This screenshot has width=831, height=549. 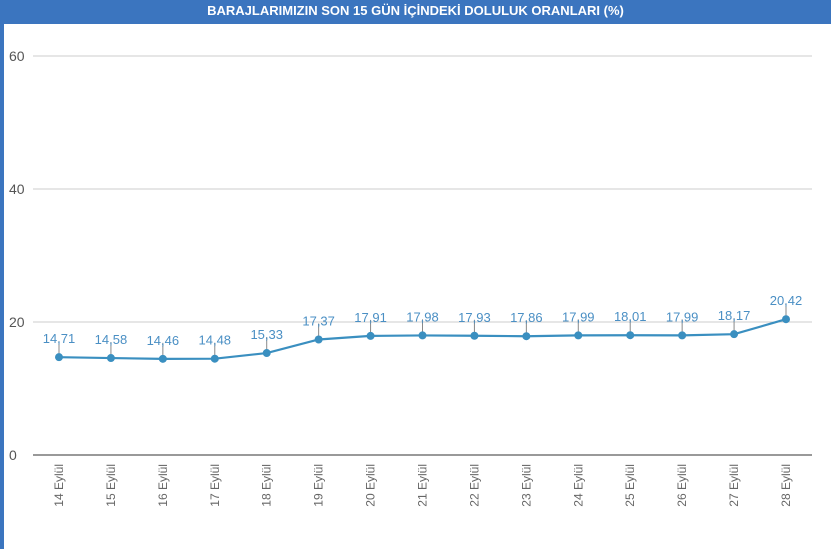 I want to click on x-tick-label: 26 Eylül, so click(x=682, y=485).